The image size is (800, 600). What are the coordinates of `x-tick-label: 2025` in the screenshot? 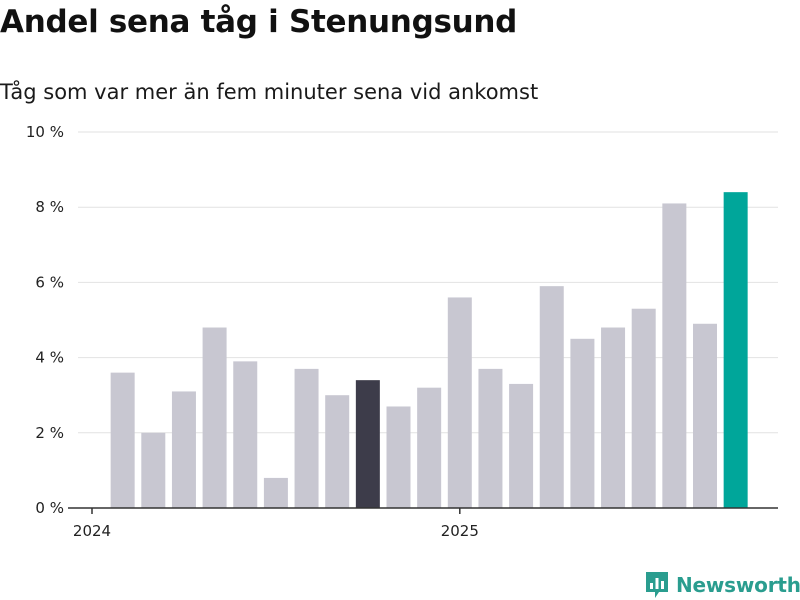 It's located at (460, 531).